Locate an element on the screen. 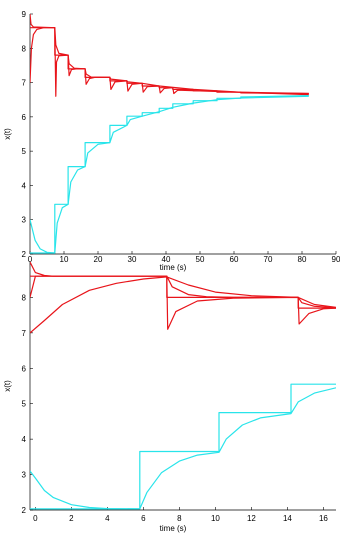 This screenshot has height=533, width=340. x-tick-label: 8 is located at coordinates (179, 518).